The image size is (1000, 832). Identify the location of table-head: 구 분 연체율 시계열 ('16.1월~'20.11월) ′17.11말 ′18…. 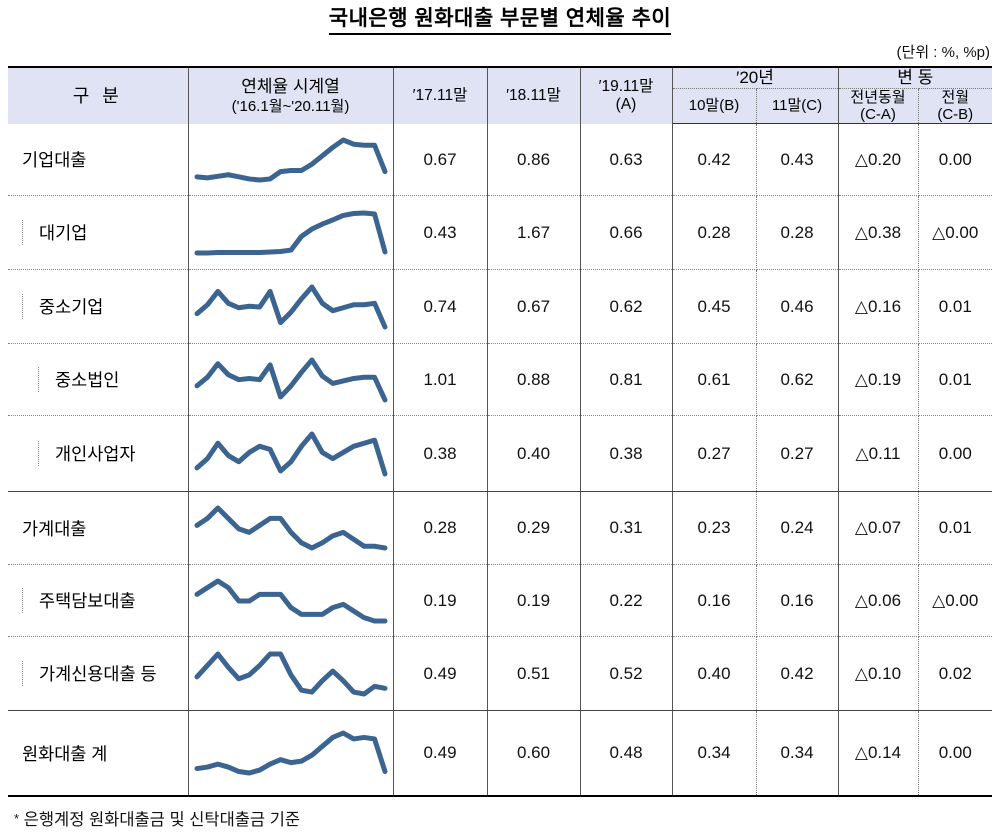
(500, 96).